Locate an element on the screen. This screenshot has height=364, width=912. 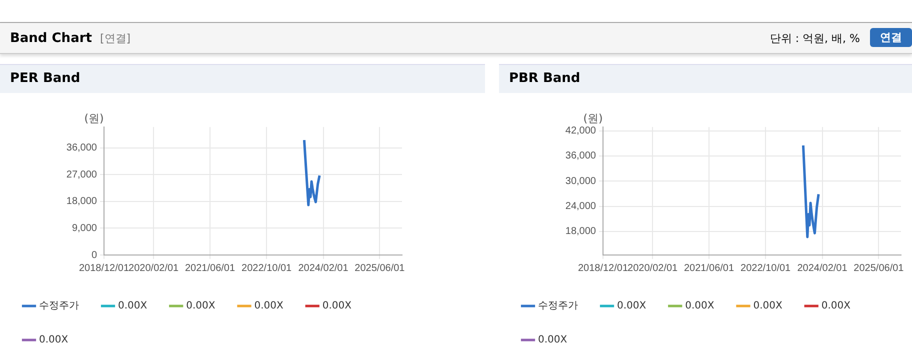
text: Band Chart is located at coordinates (51, 38).